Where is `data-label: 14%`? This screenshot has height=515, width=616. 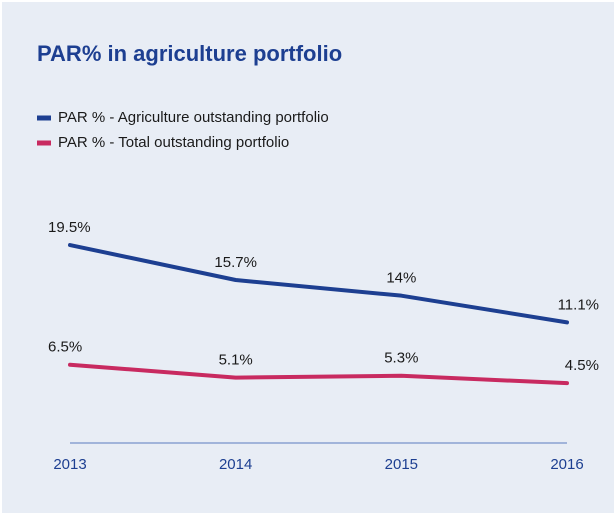
data-label: 14% is located at coordinates (401, 278).